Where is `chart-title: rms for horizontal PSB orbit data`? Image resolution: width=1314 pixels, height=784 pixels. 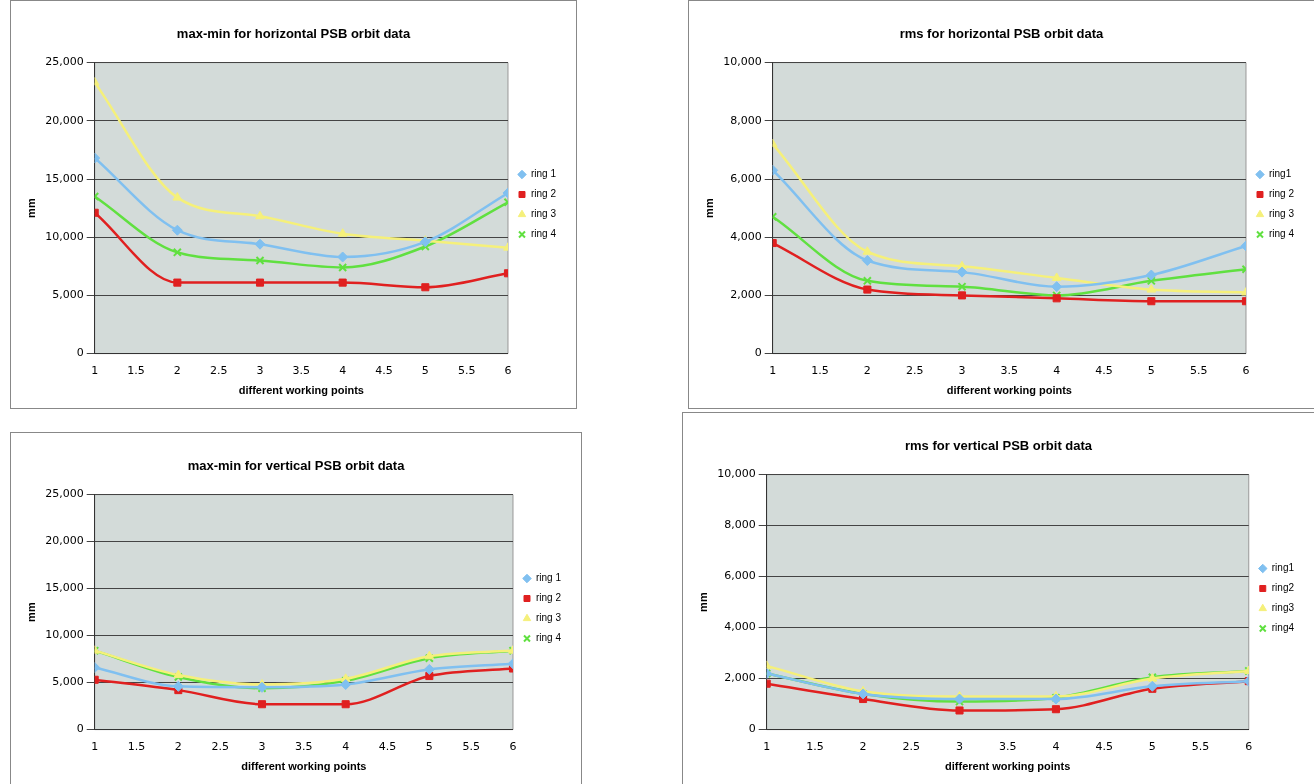
chart-title: rms for horizontal PSB orbit data is located at coordinates (1002, 34).